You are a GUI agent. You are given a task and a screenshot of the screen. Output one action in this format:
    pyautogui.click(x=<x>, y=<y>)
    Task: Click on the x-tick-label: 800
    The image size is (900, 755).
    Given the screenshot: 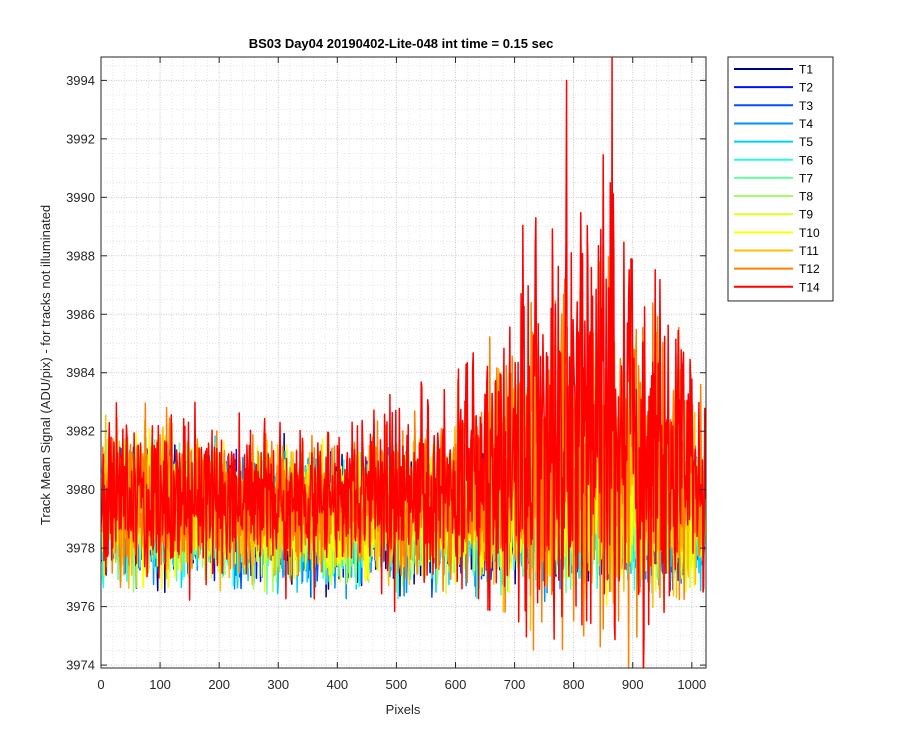 What is the action you would take?
    pyautogui.click(x=574, y=684)
    